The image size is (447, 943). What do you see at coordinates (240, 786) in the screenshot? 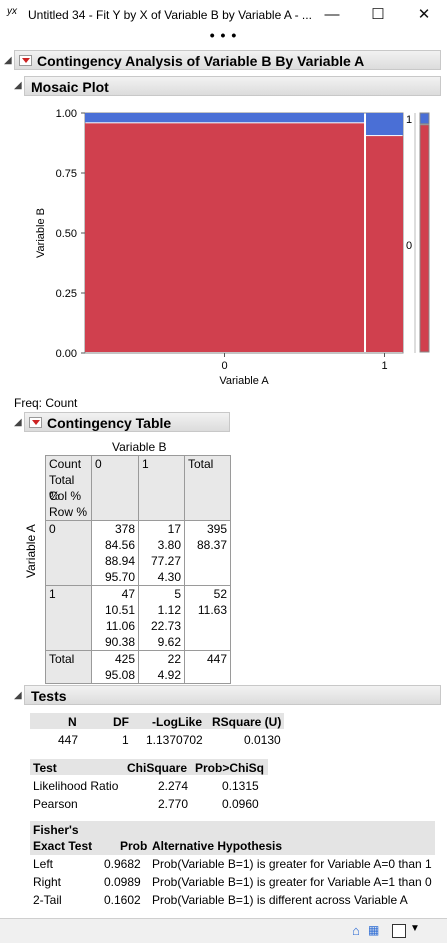
I see `chi-prob: 0.1315` at bounding box center [240, 786].